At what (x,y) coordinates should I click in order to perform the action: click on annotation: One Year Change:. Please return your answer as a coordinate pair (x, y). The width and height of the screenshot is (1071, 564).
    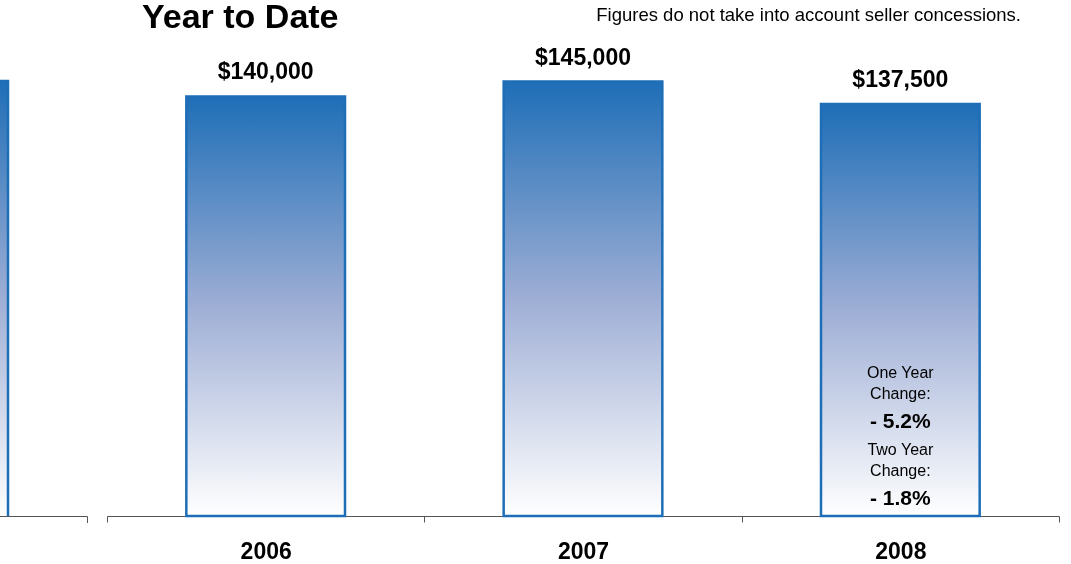
    Looking at the image, I should click on (900, 382).